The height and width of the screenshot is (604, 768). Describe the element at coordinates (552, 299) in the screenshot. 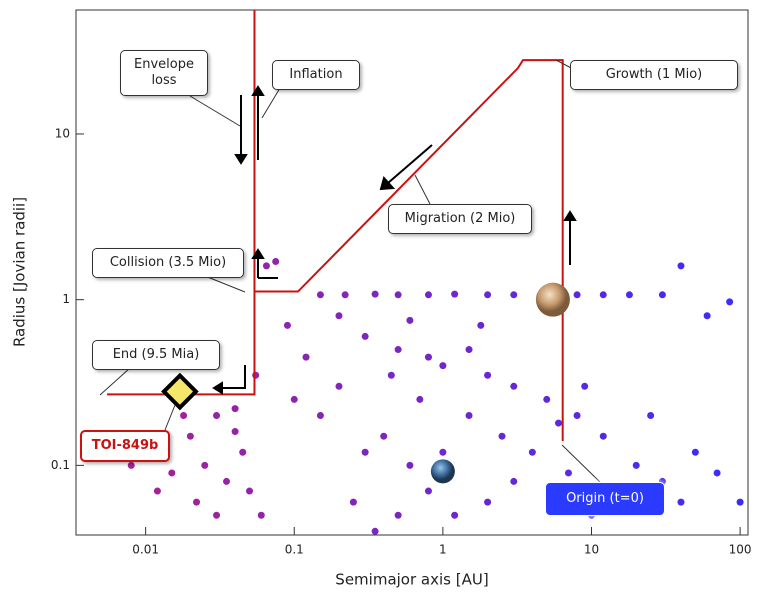

I see `giant-icon` at that location.